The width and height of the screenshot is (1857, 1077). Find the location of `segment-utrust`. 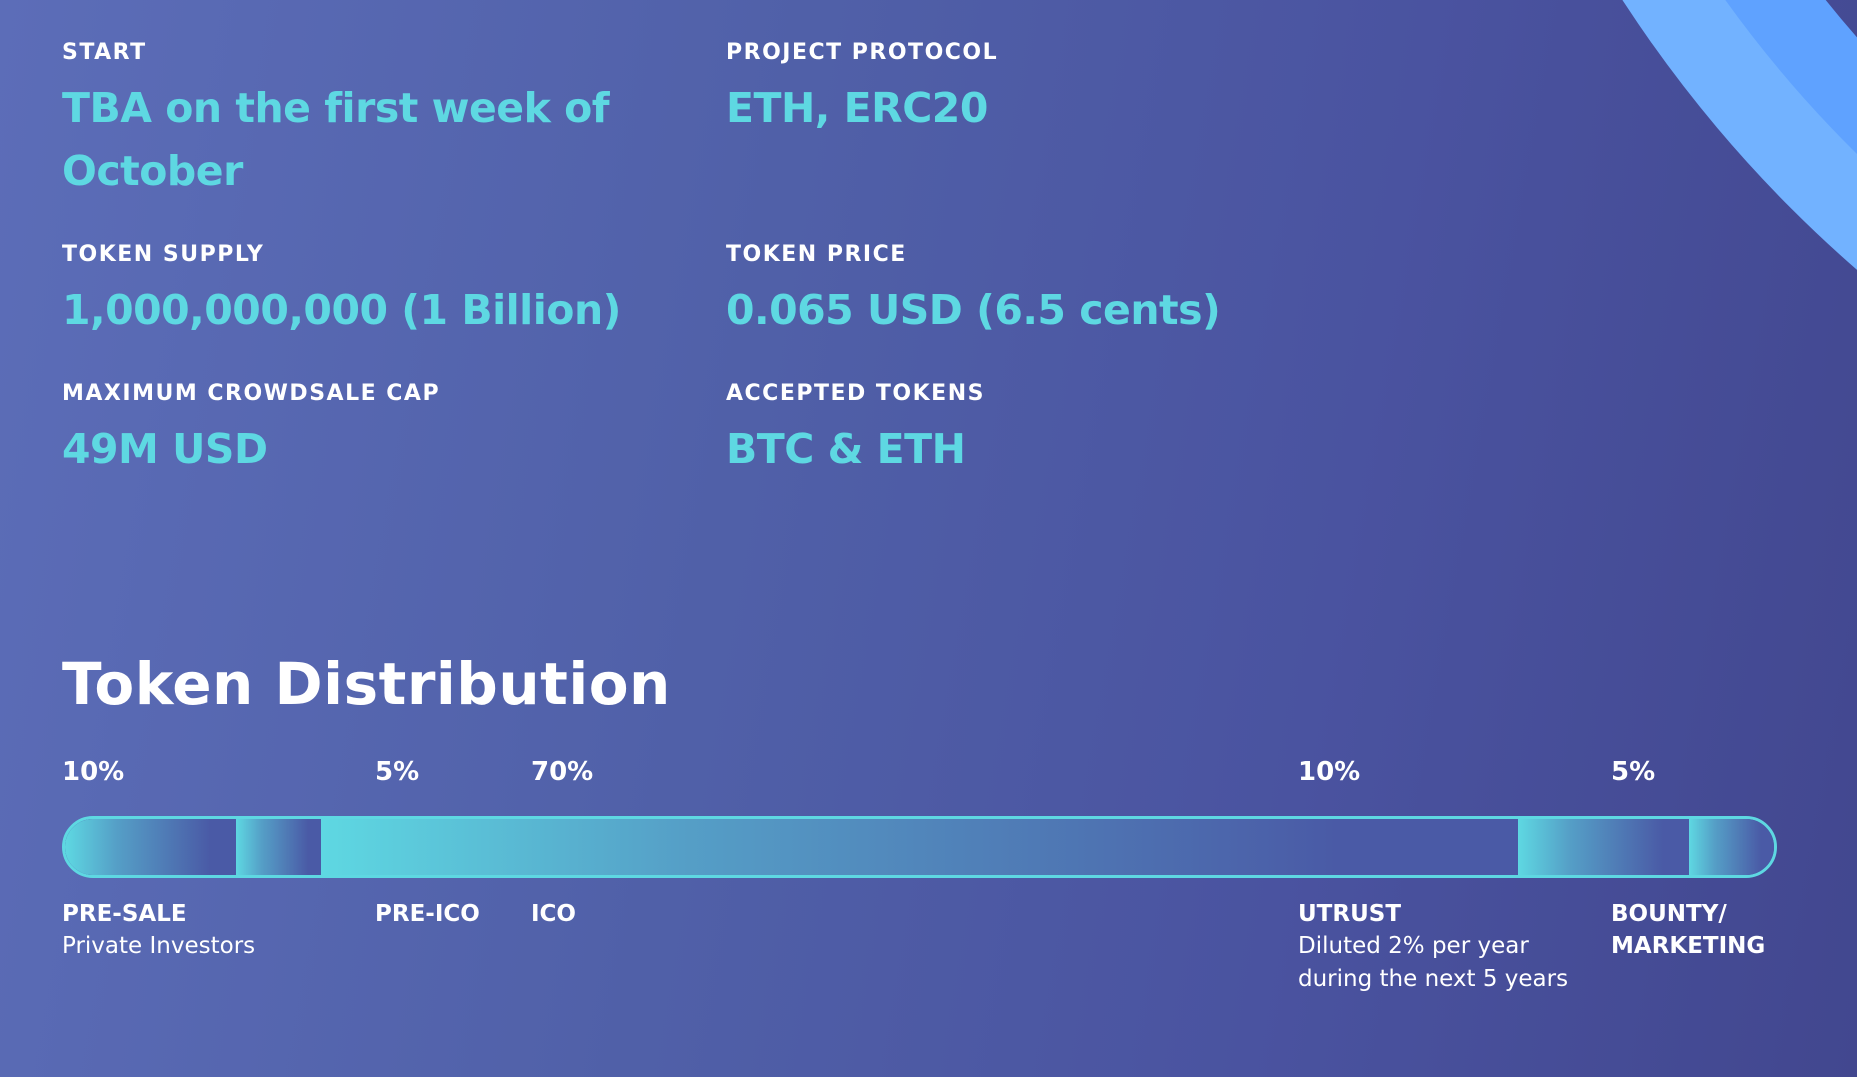

segment-utrust is located at coordinates (1603, 847).